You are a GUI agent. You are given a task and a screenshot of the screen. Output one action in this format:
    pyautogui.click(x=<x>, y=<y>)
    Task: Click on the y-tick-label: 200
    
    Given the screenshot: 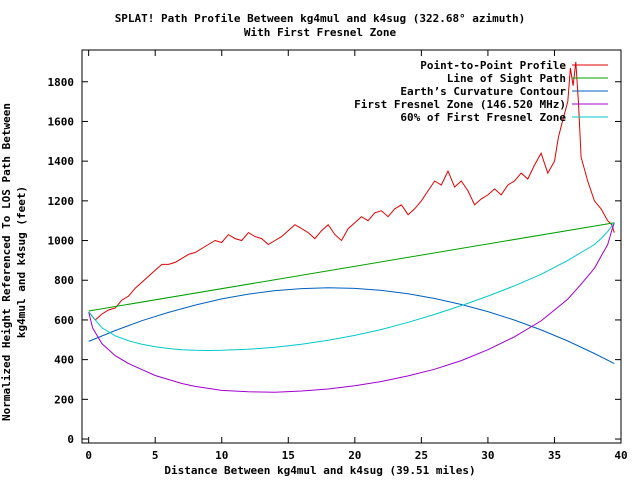 What is the action you would take?
    pyautogui.click(x=64, y=399)
    